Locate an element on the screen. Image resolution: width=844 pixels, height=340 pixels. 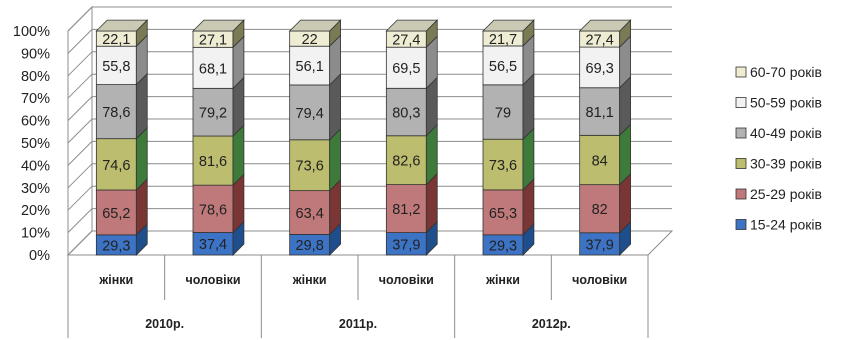
bar-segment: 55,8 is located at coordinates (121, 60).